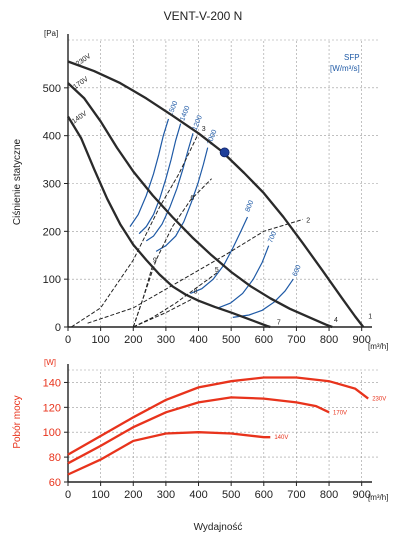 The image size is (406, 536). Describe the element at coordinates (336, 320) in the screenshot. I see `system-curve-label: 4` at that location.